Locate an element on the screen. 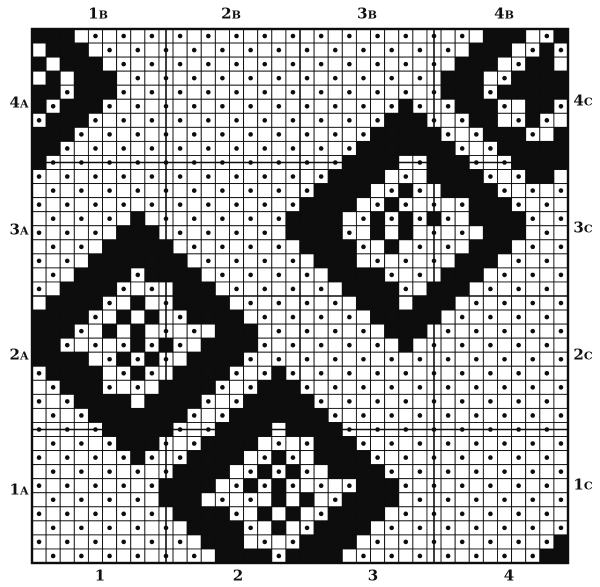 This screenshot has height=587, width=600. label-bottom-3: 3 is located at coordinates (373, 575).